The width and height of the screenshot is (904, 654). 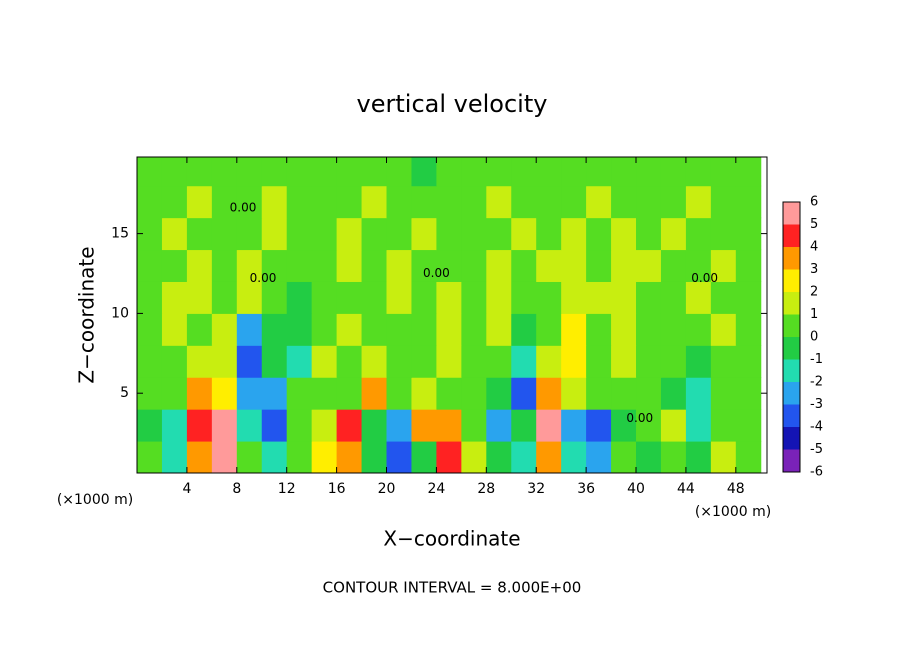 What do you see at coordinates (186, 489) in the screenshot?
I see `x-tick-label: 4` at bounding box center [186, 489].